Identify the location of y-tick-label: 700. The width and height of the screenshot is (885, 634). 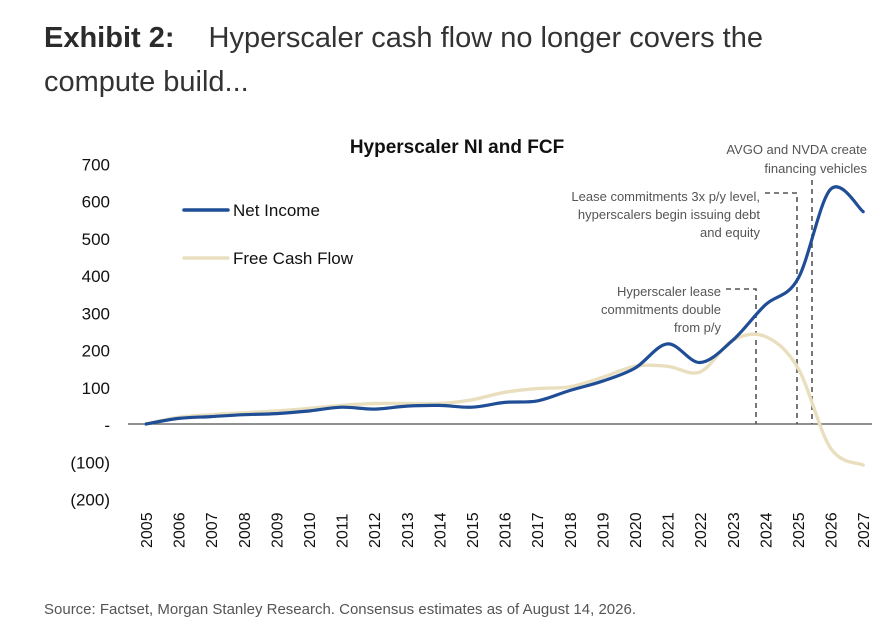
(96, 164).